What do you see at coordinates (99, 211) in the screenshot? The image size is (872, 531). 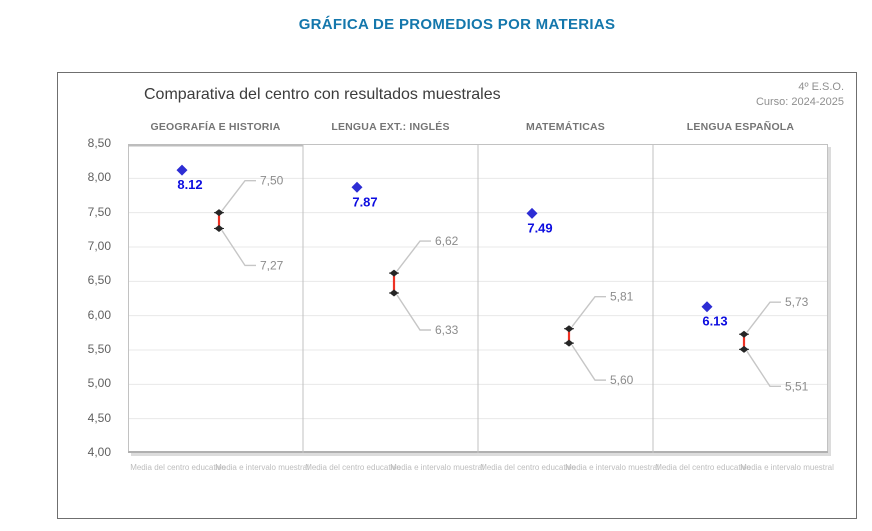 I see `y-tick-label: 7,50` at bounding box center [99, 211].